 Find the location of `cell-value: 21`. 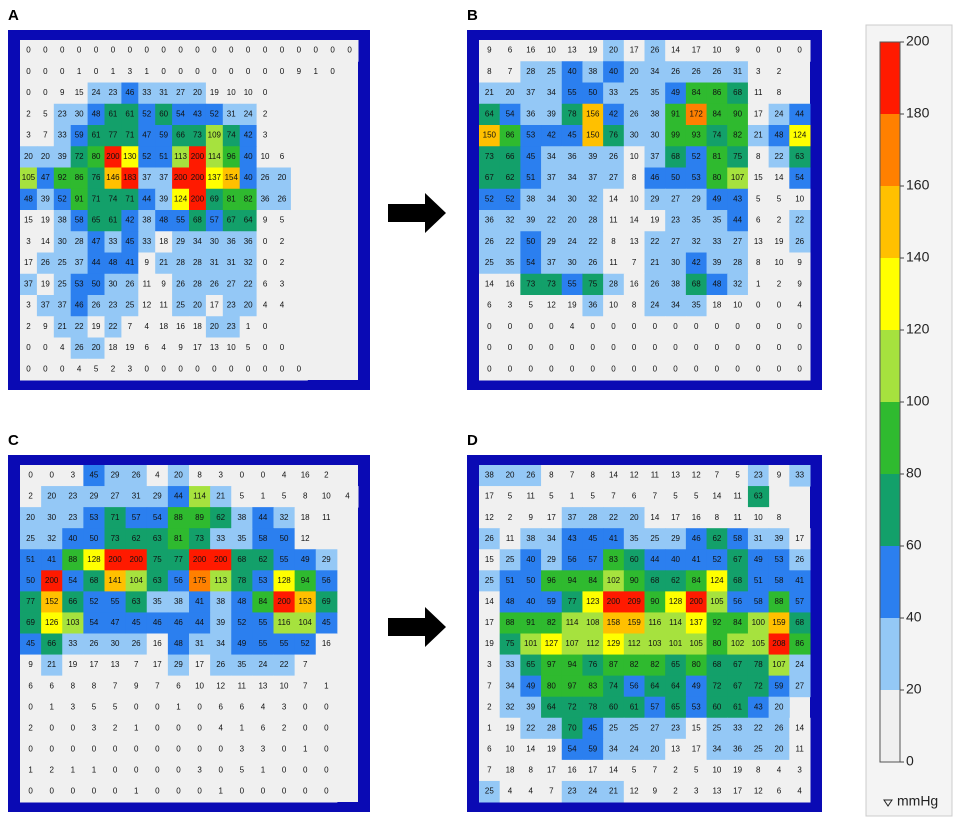

cell-value: 21 is located at coordinates (220, 496).